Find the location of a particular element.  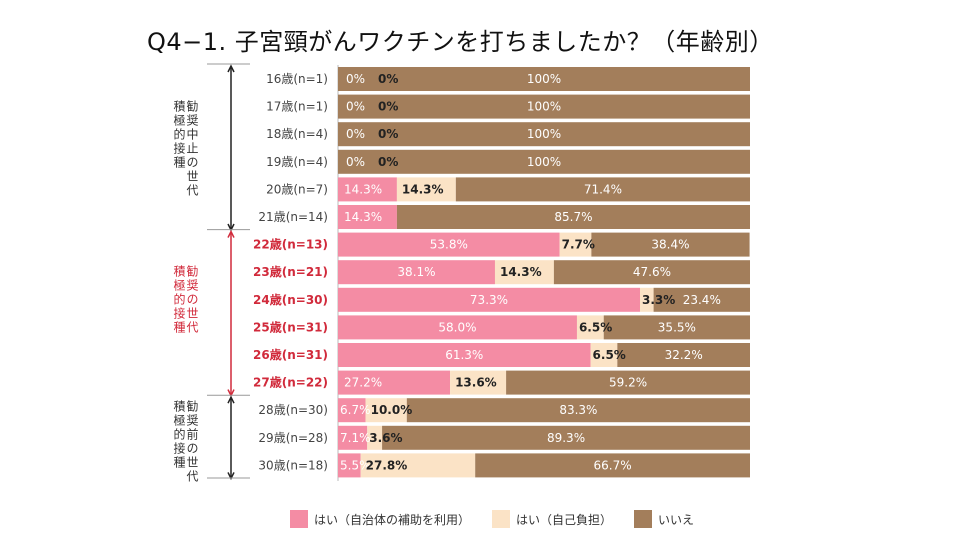

data-label-no: 66.7% is located at coordinates (613, 465).